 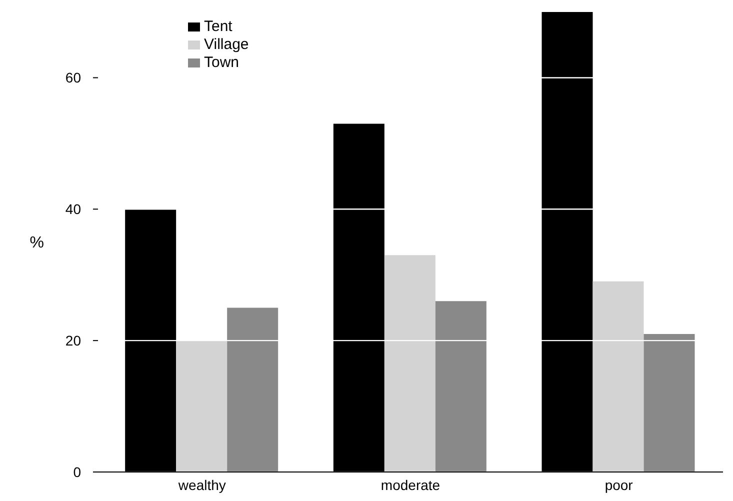 I want to click on y-tick-label: 40, so click(x=73, y=209).